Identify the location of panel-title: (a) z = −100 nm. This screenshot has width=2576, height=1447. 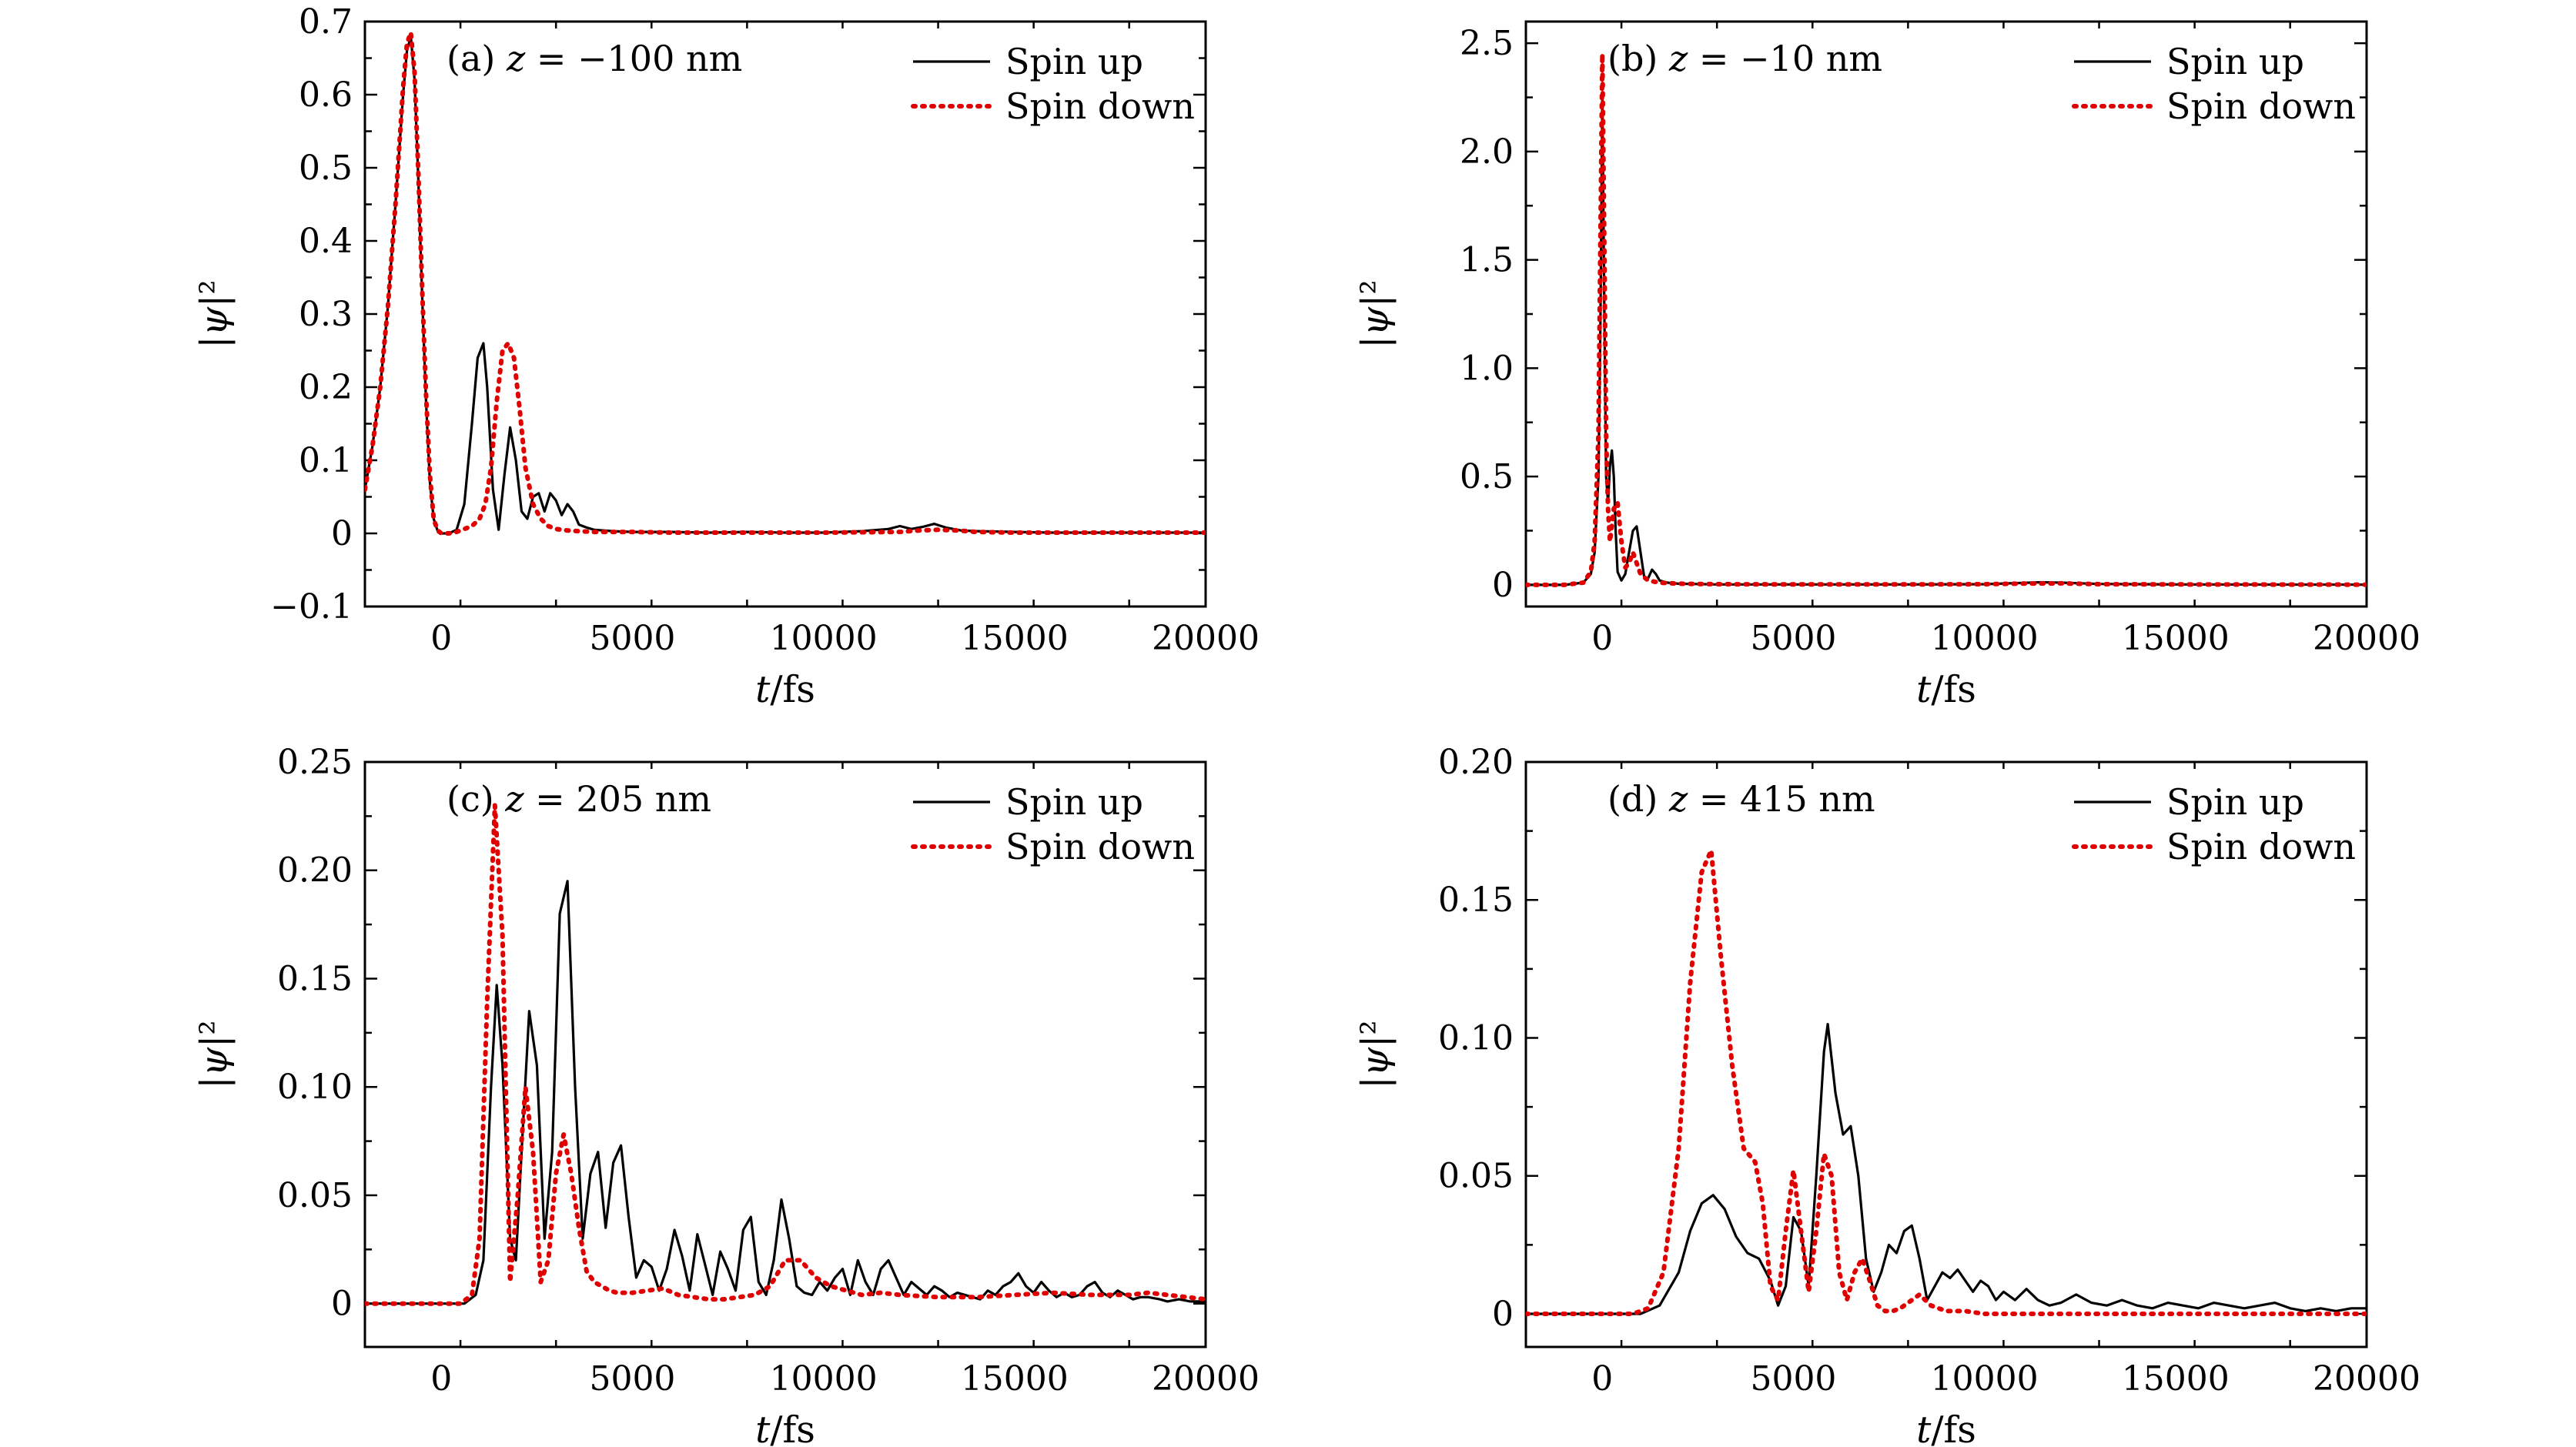
(594, 58).